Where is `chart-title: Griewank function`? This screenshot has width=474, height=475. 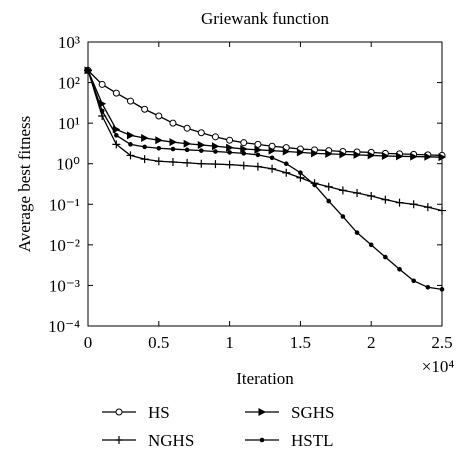 chart-title: Griewank function is located at coordinates (265, 18).